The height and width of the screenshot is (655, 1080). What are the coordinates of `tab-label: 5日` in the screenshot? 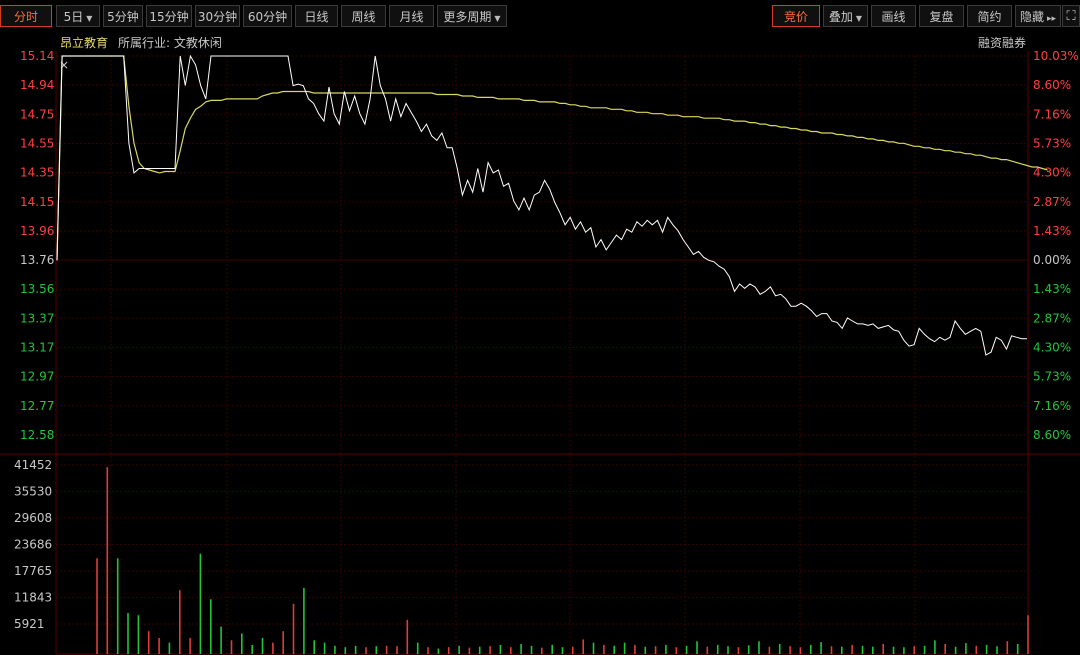 It's located at (73, 17).